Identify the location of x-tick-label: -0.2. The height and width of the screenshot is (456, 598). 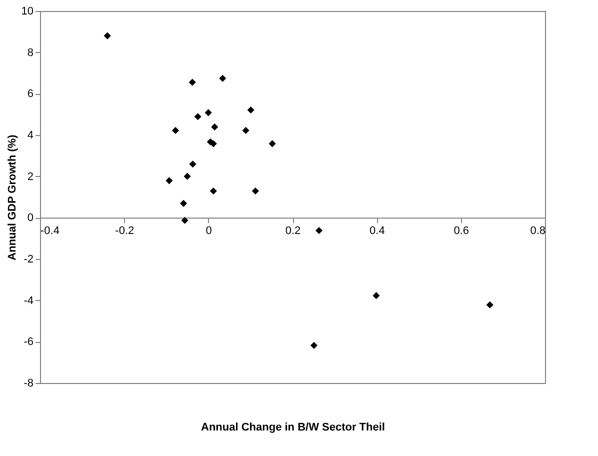
(124, 231).